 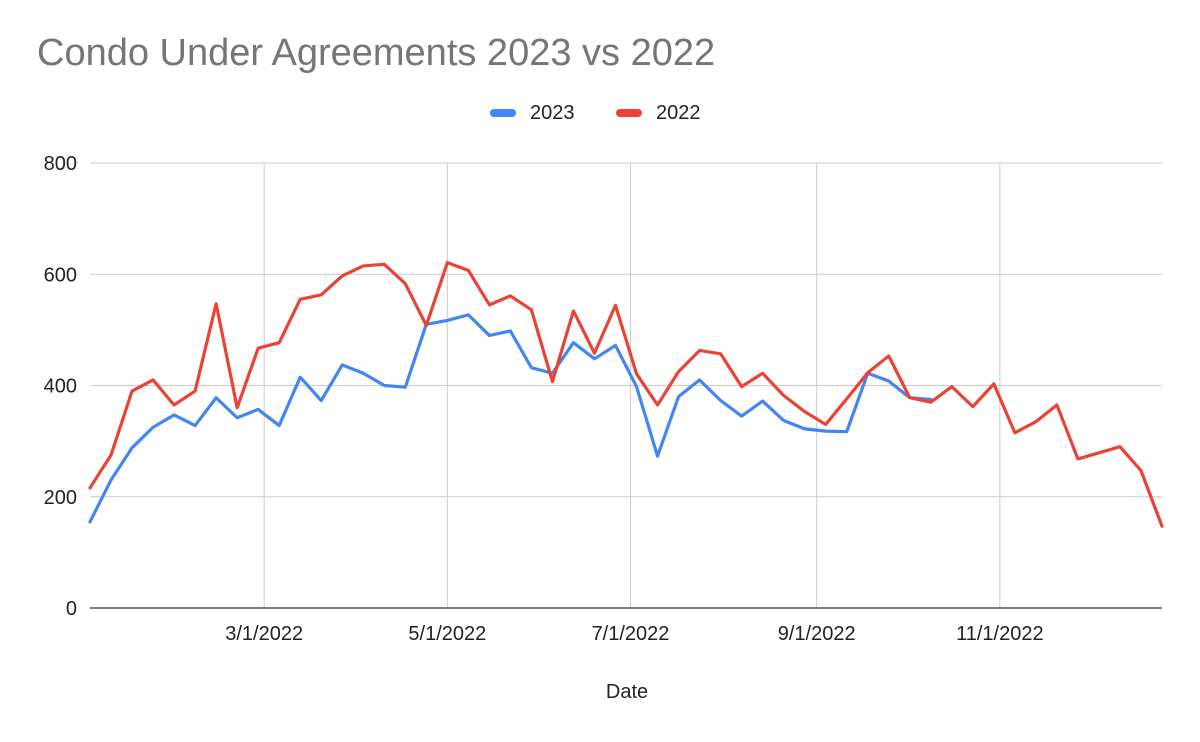 I want to click on legend-item-2022: 2022, so click(x=658, y=113).